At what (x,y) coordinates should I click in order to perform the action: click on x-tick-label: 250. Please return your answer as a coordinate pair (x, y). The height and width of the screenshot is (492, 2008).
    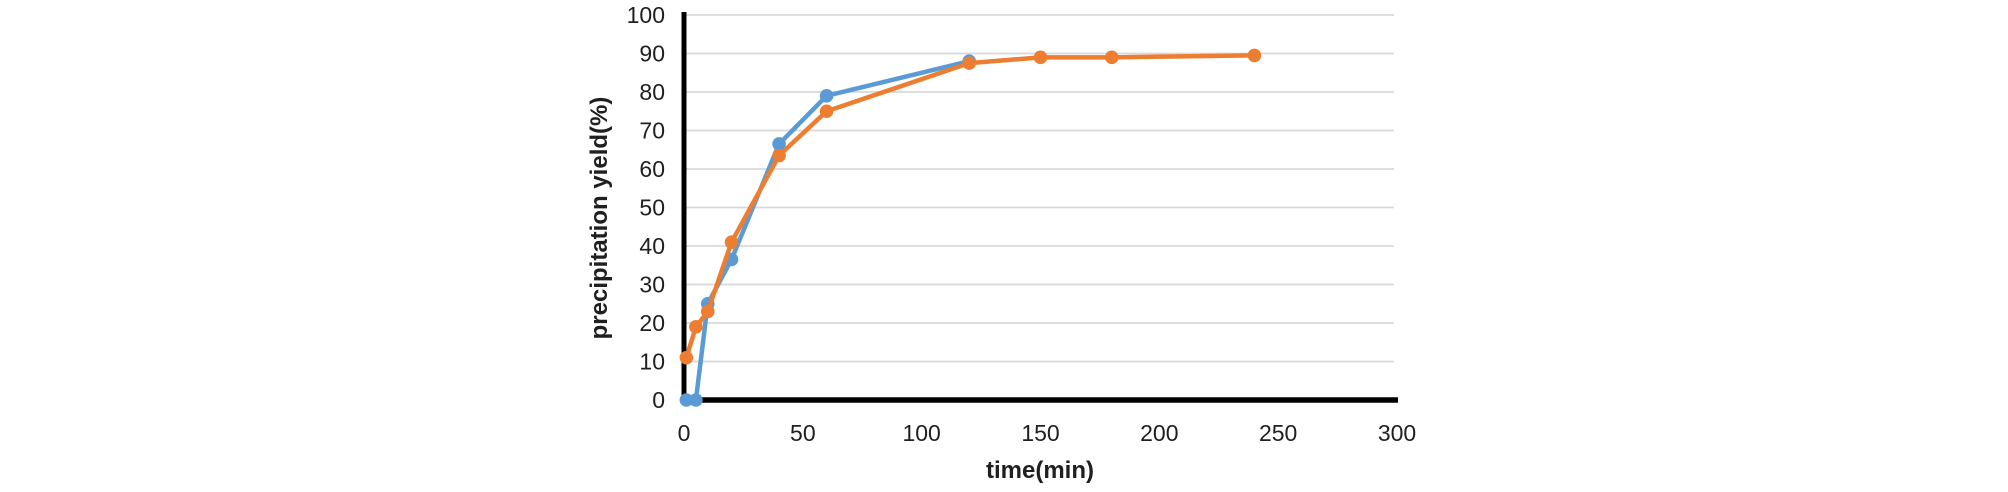
    Looking at the image, I should click on (1278, 433).